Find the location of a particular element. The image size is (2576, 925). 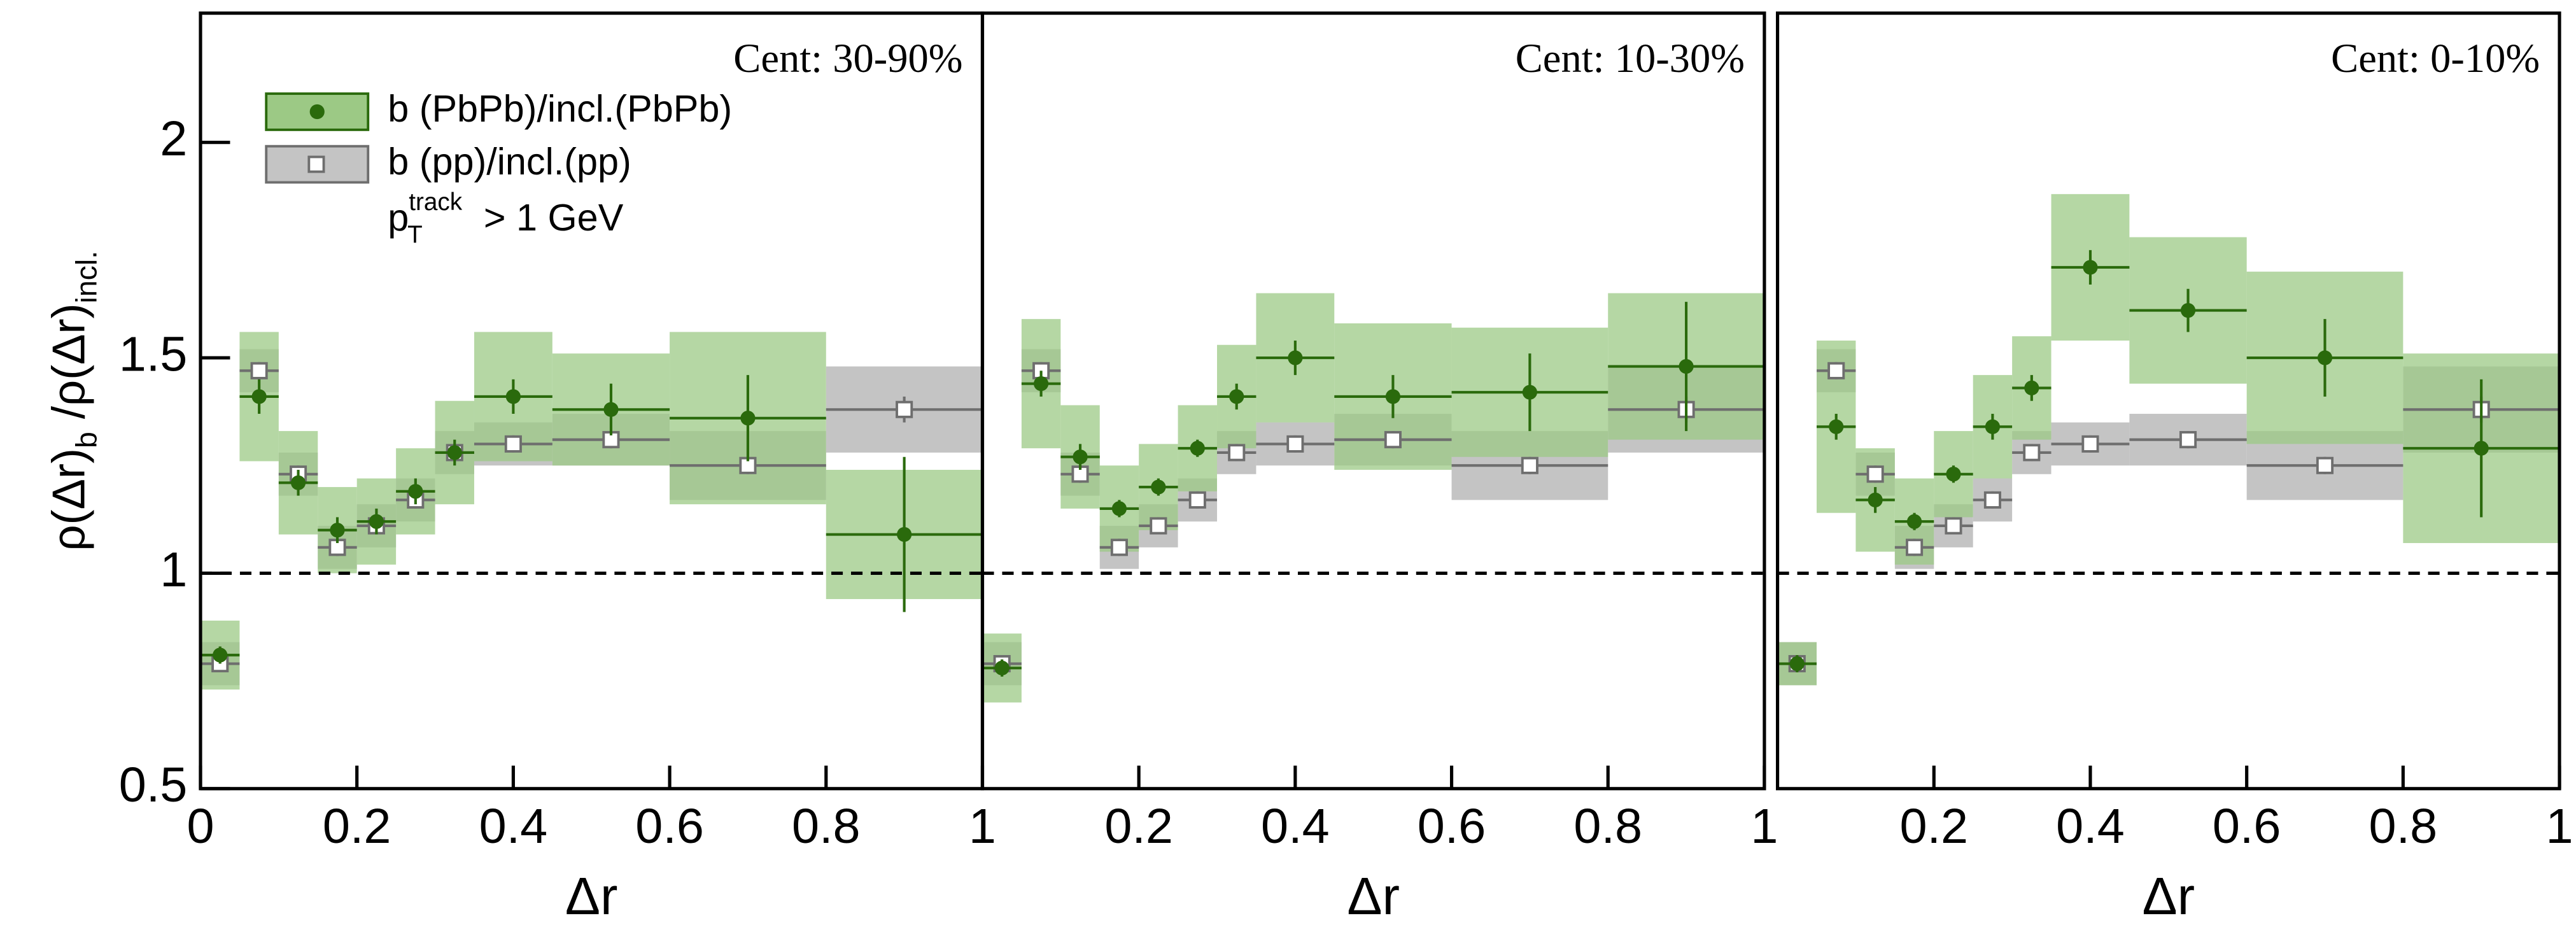

y-label-part: b is located at coordinates (87, 440).